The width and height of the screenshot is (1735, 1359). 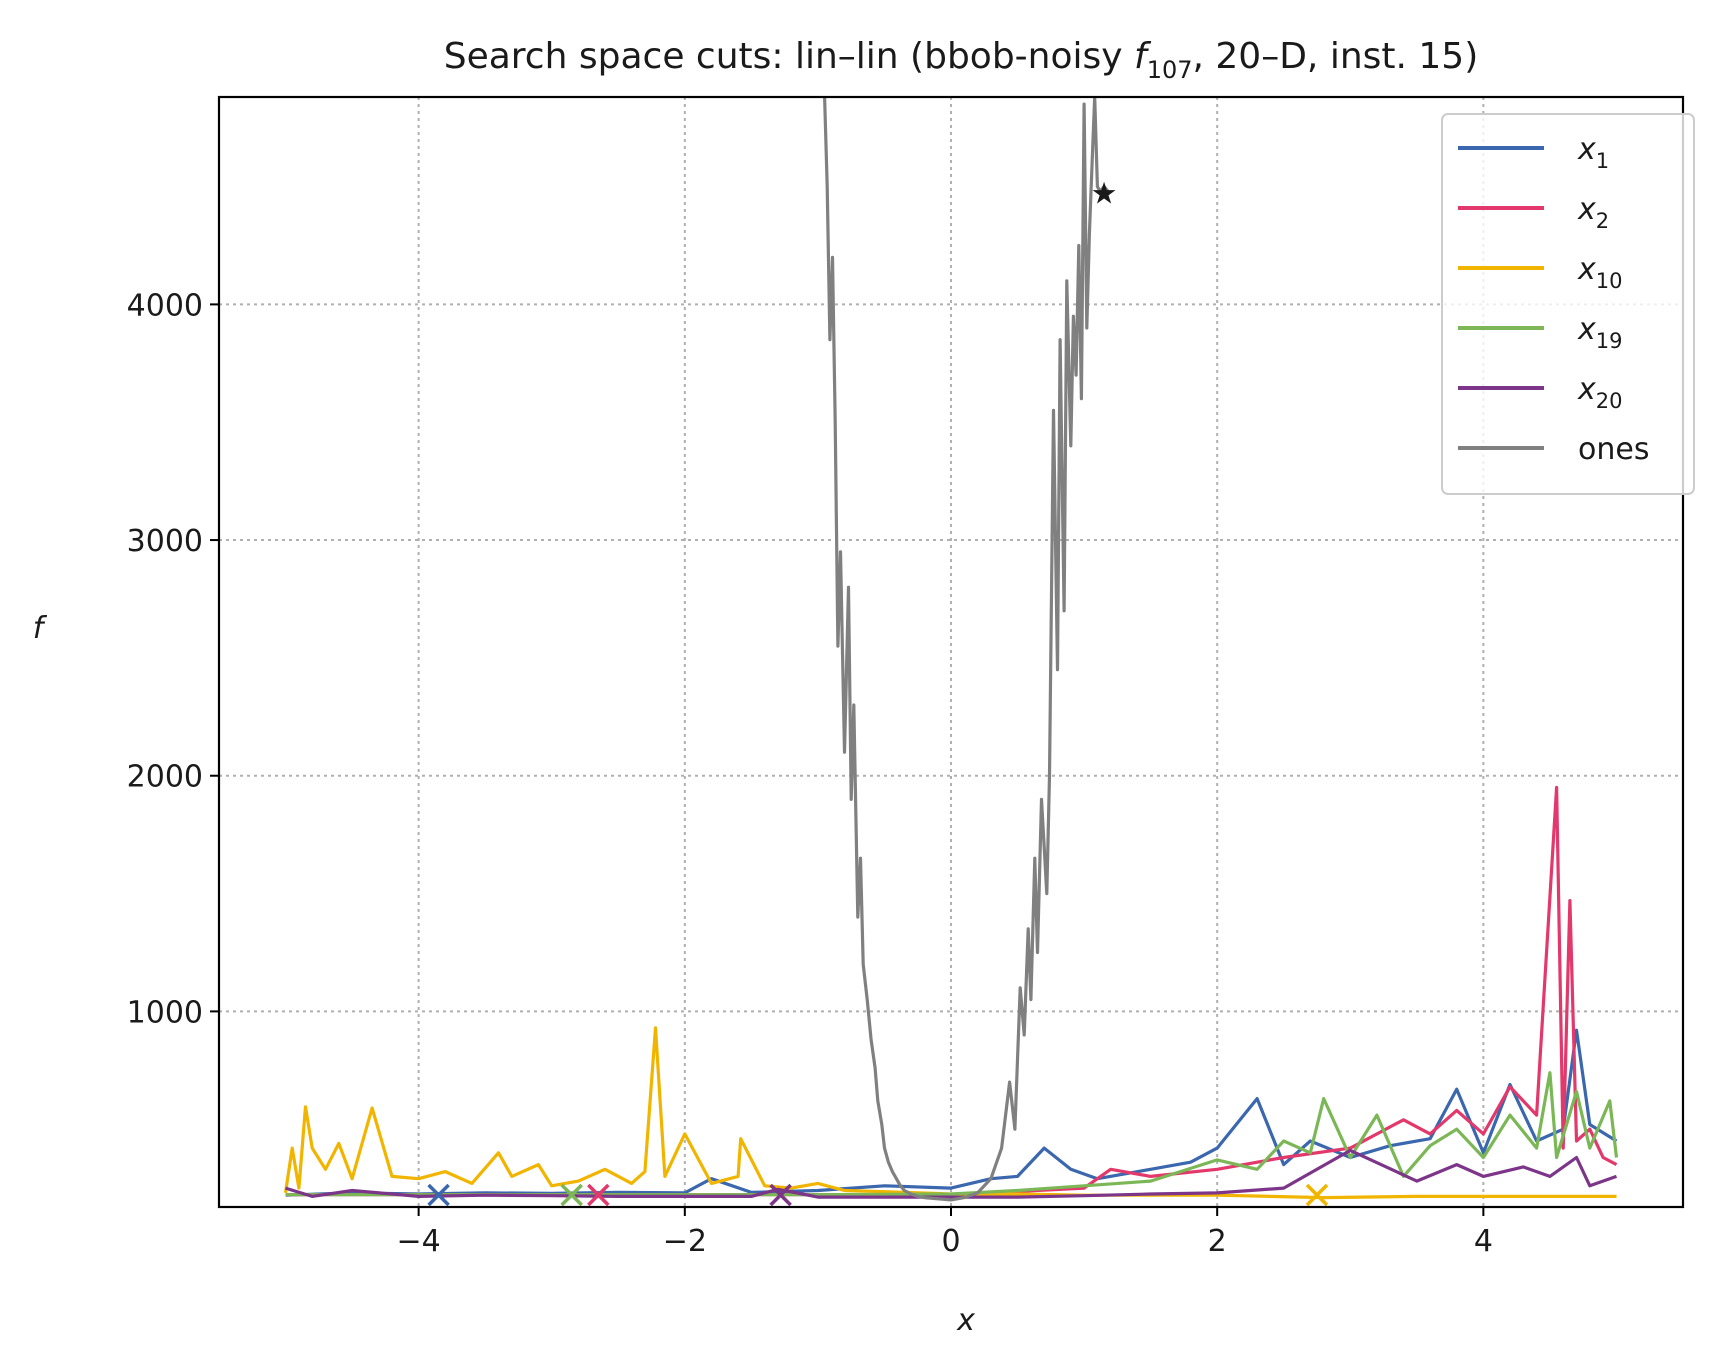 I want to click on marker-x-x2, so click(x=598, y=1195).